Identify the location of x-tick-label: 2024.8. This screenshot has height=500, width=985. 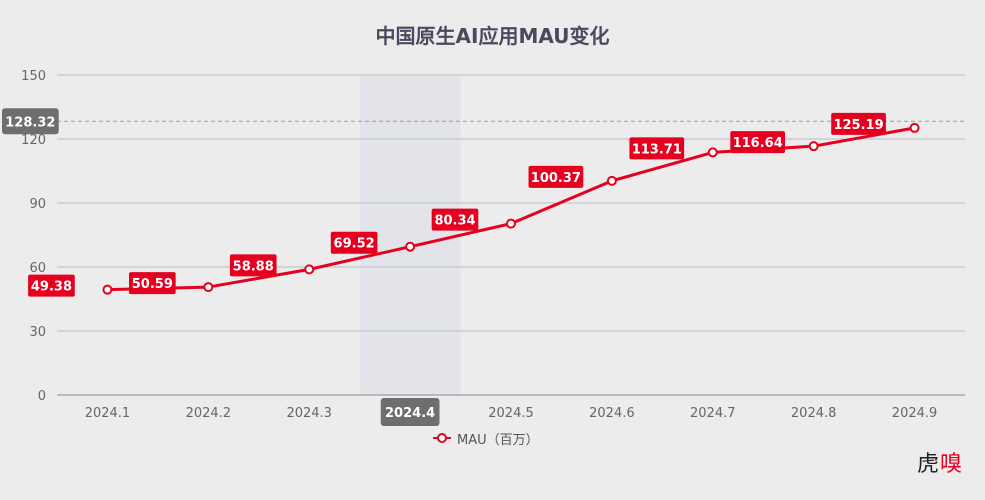
(814, 413).